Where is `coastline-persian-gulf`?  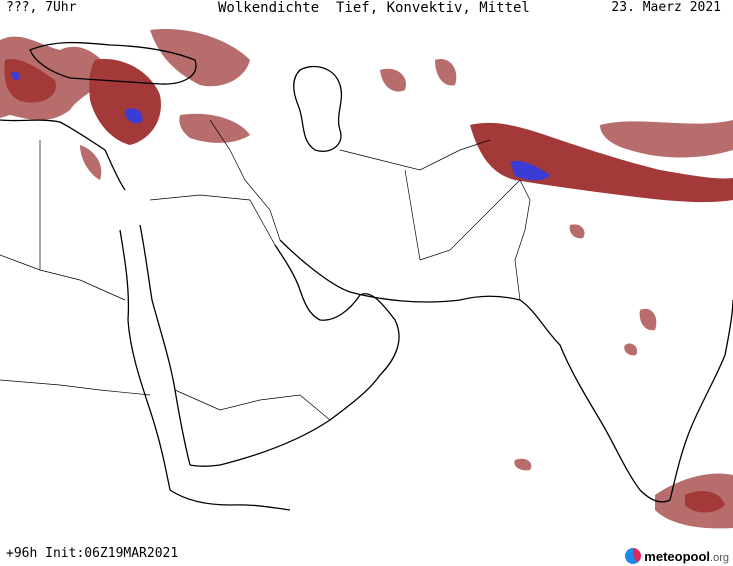 coastline-persian-gulf is located at coordinates (294, 355).